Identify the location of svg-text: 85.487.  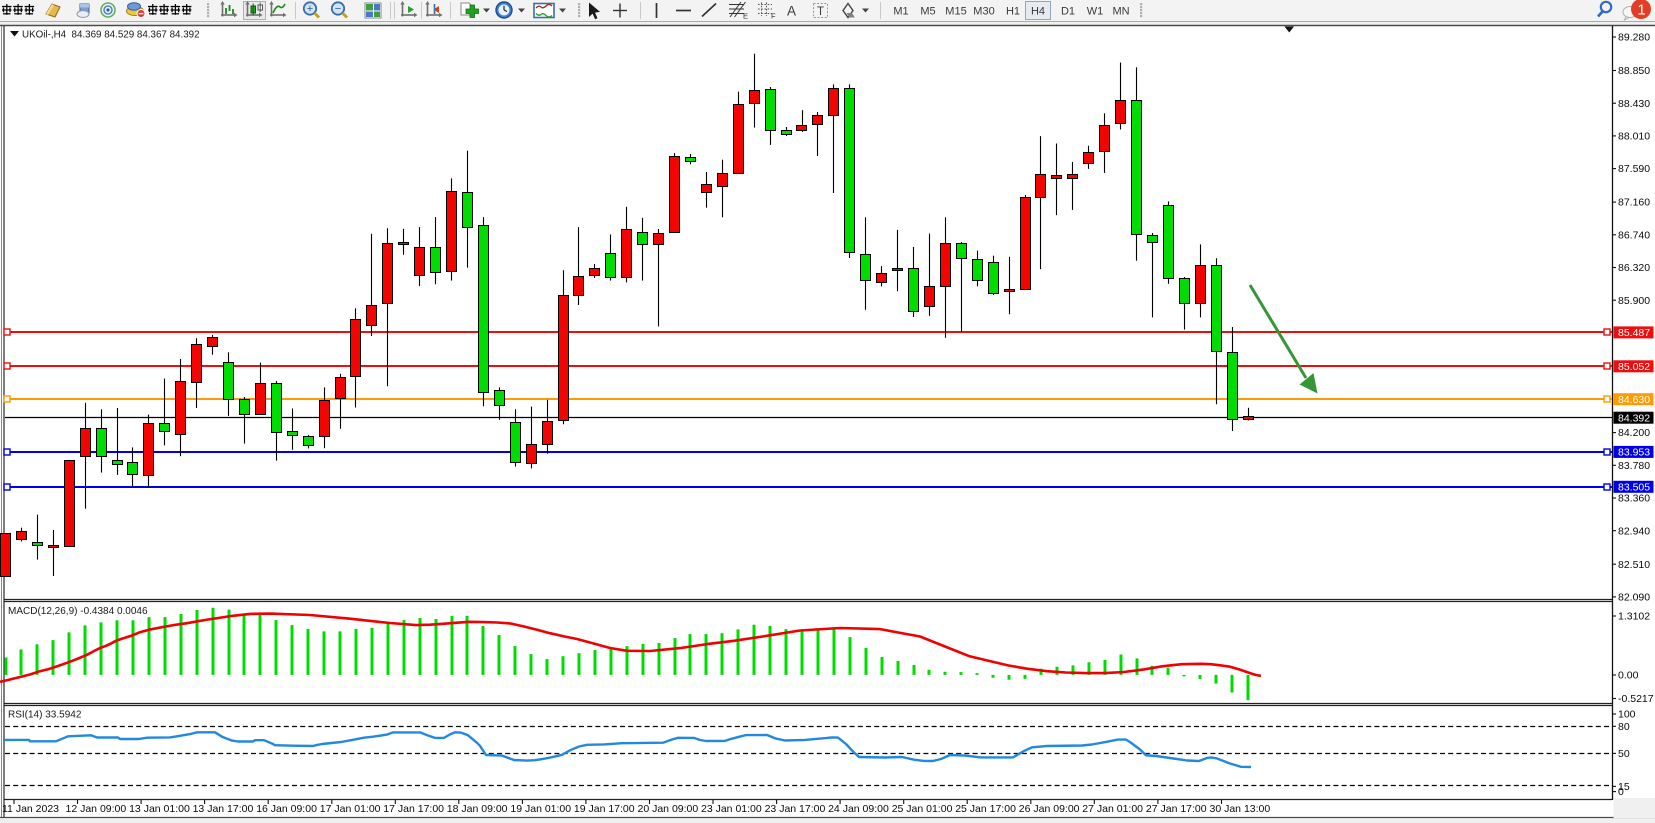
(1634, 333).